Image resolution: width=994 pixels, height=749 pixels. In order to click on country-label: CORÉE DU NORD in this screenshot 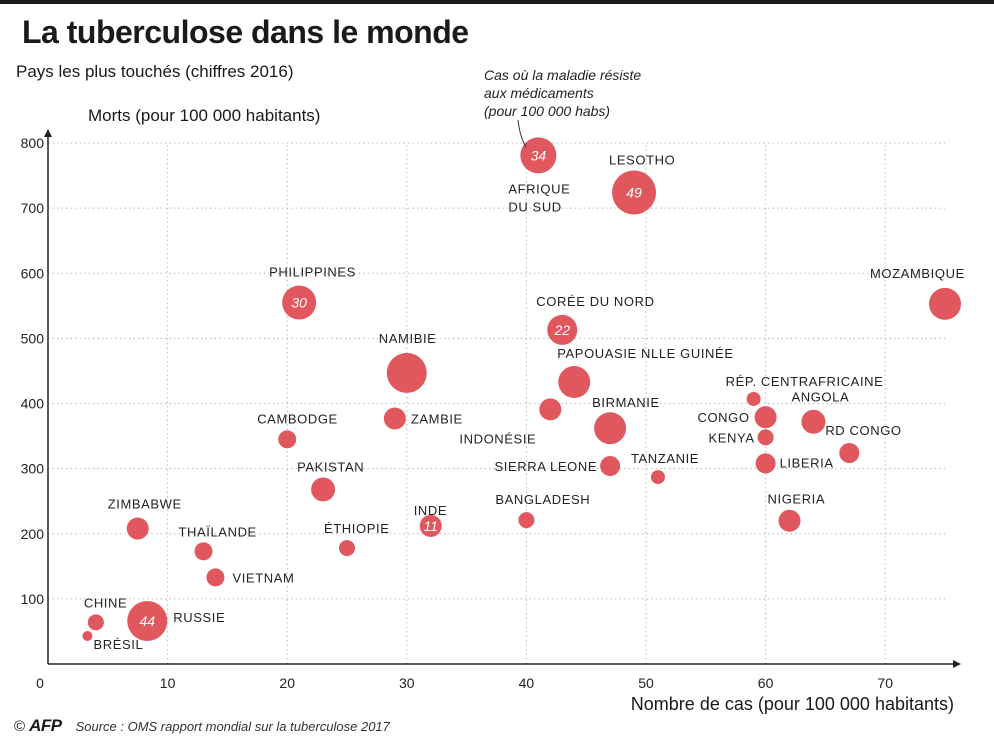, I will do `click(595, 301)`.